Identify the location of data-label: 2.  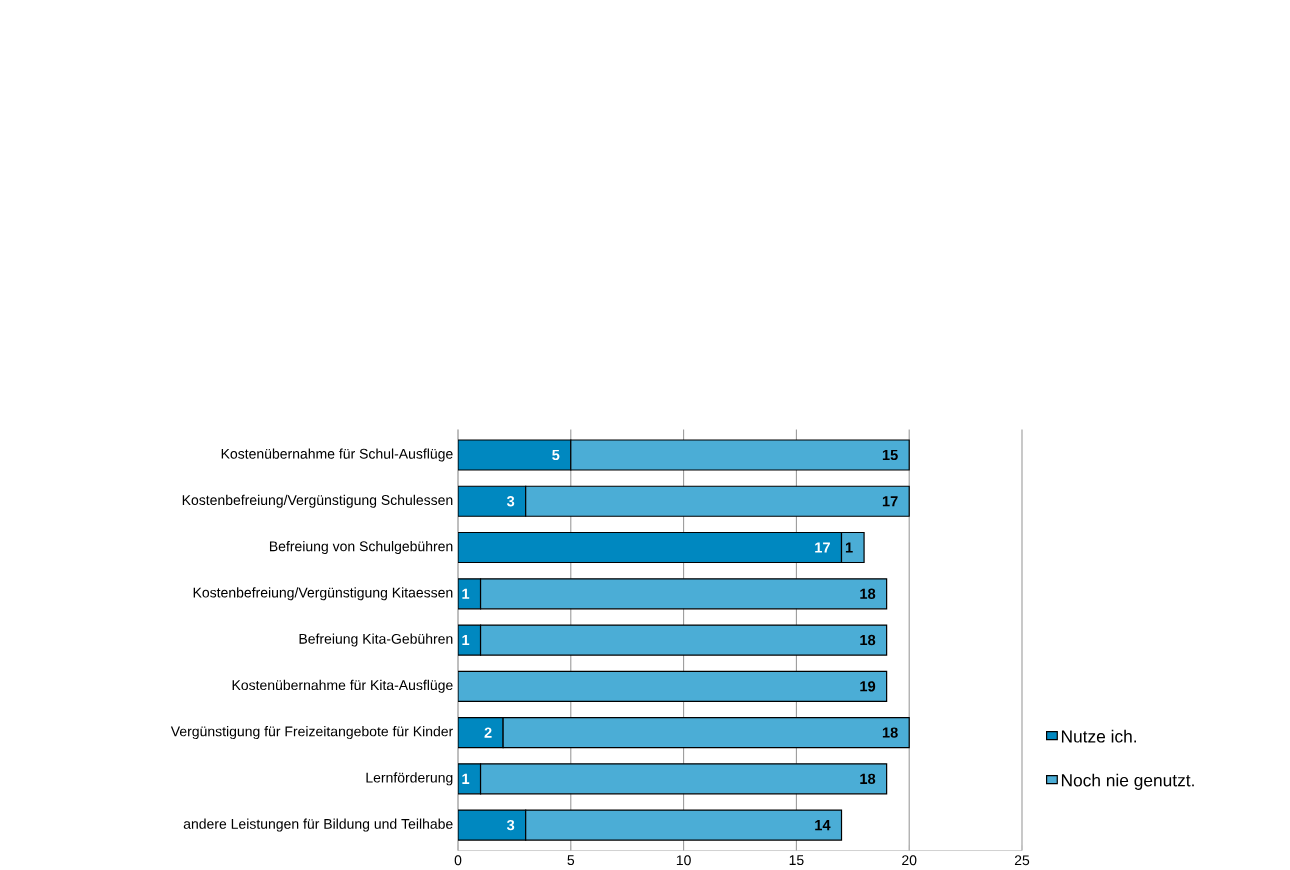
(488, 732).